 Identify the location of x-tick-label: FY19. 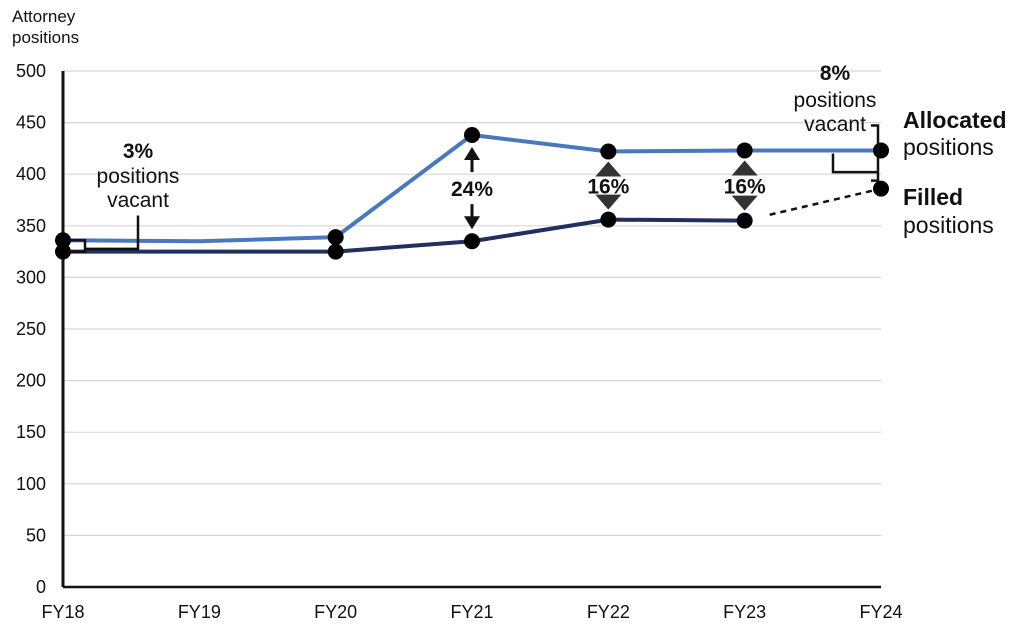
(199, 612).